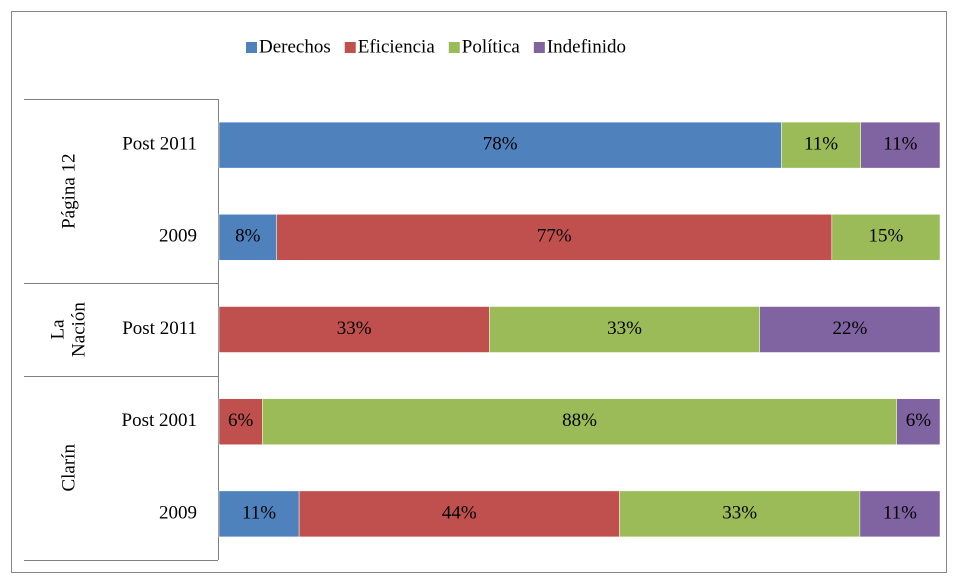 The height and width of the screenshot is (583, 958). I want to click on data-label: 8%, so click(248, 236).